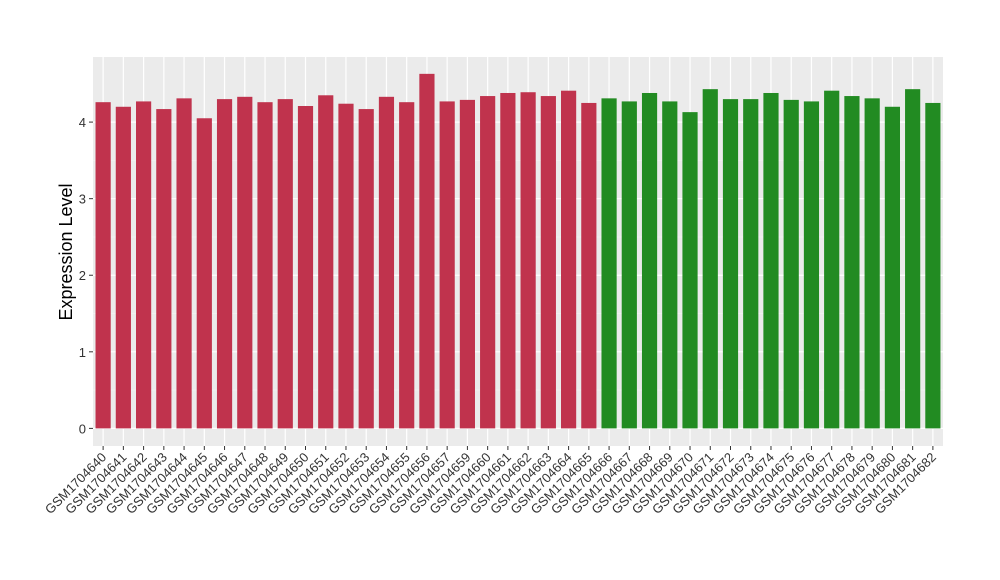 This screenshot has width=1000, height=580. What do you see at coordinates (82, 199) in the screenshot?
I see `y-tick-label: 3` at bounding box center [82, 199].